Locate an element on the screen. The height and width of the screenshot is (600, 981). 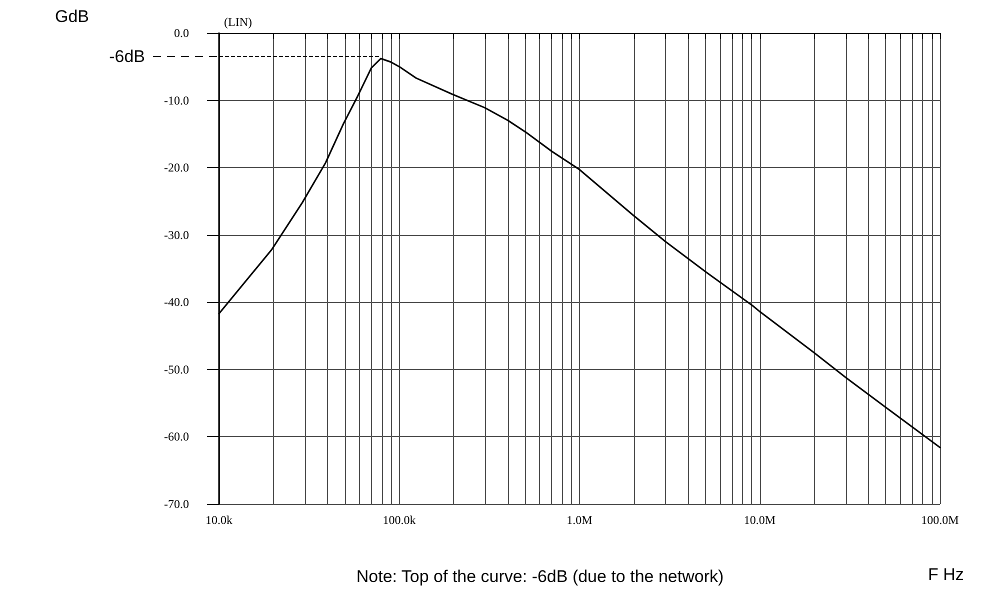
ref-line-label: -6dB is located at coordinates (127, 56).